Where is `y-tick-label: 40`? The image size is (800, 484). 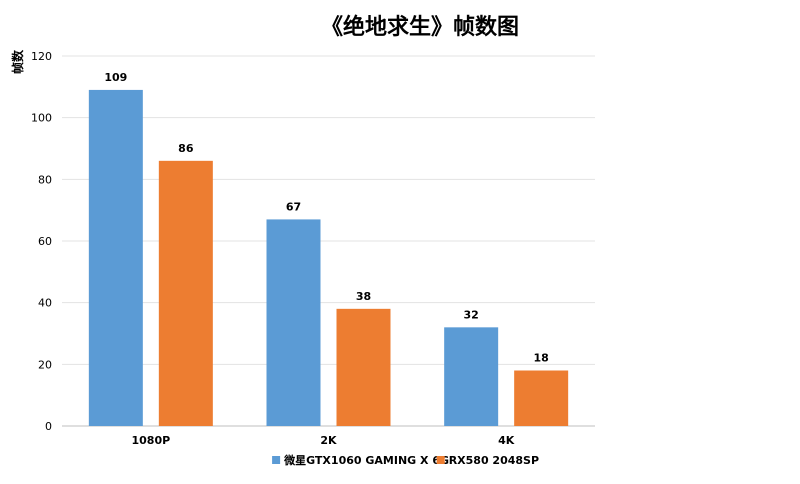 y-tick-label: 40 is located at coordinates (45, 303).